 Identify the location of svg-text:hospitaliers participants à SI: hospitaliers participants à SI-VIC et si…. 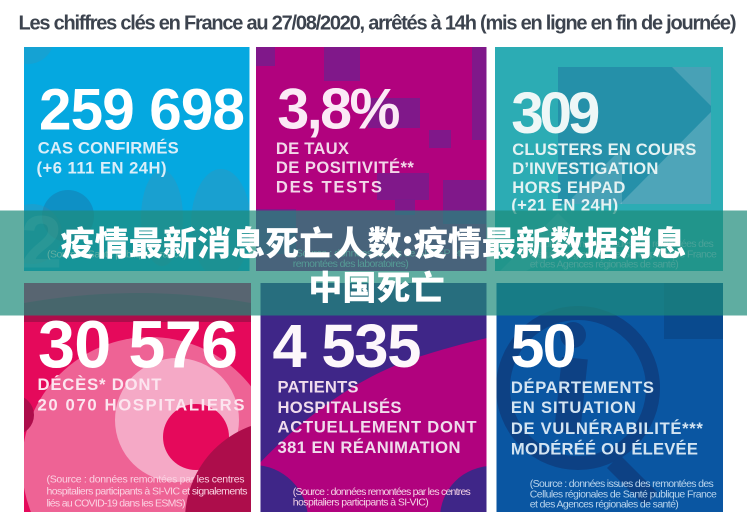
(147, 492).